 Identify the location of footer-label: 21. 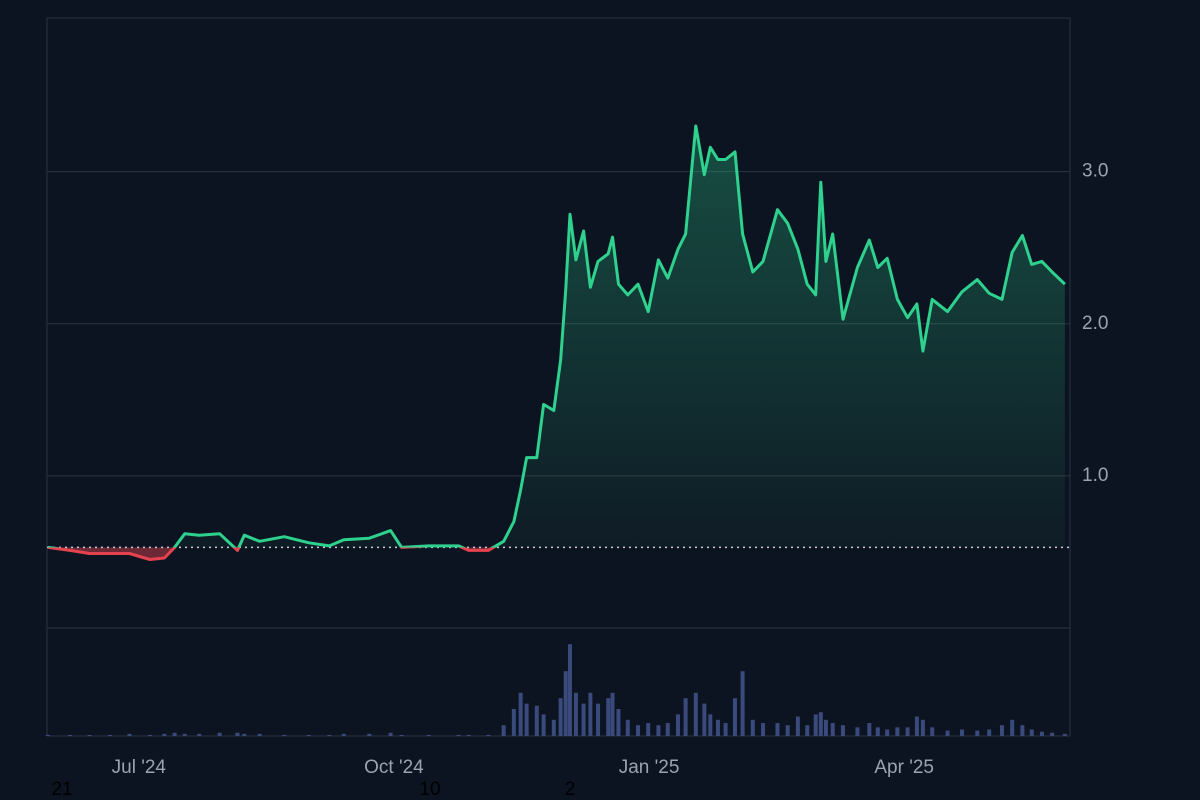
(61, 789).